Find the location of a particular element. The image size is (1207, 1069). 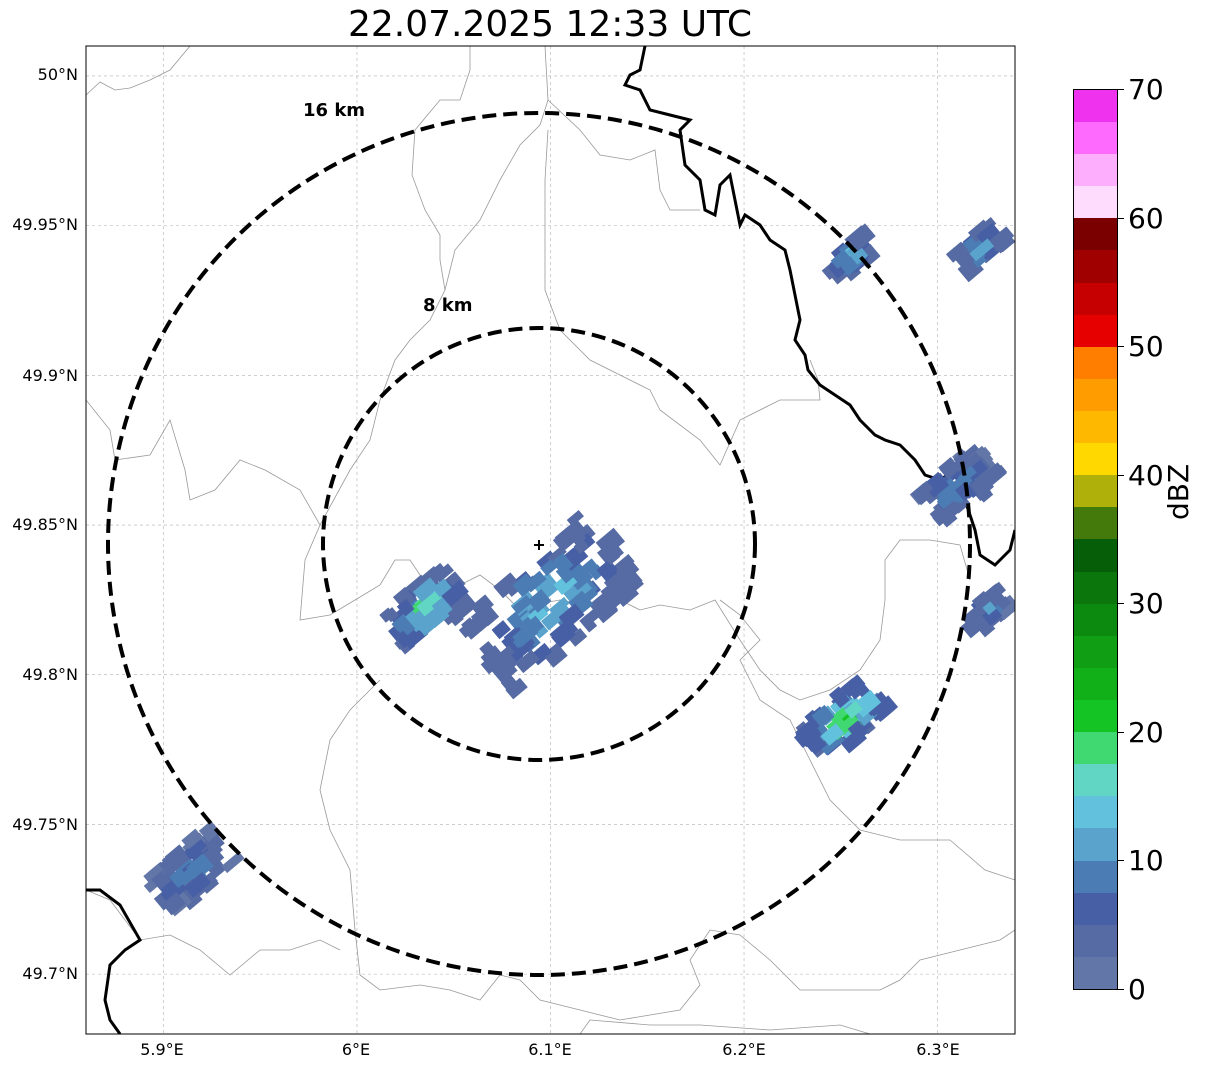

colorbar-tick-label: 50 is located at coordinates (1146, 346).